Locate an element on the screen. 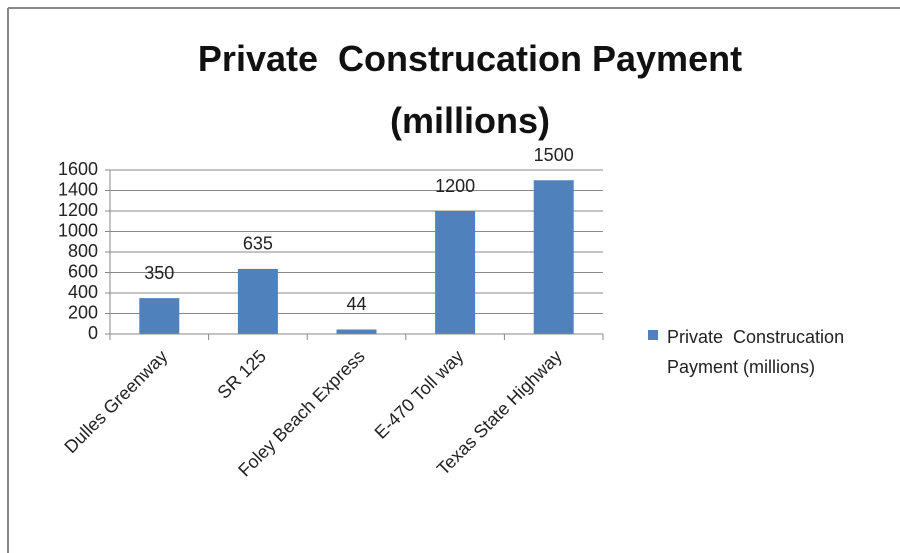 This screenshot has height=553, width=900. data-label: 635 is located at coordinates (258, 244).